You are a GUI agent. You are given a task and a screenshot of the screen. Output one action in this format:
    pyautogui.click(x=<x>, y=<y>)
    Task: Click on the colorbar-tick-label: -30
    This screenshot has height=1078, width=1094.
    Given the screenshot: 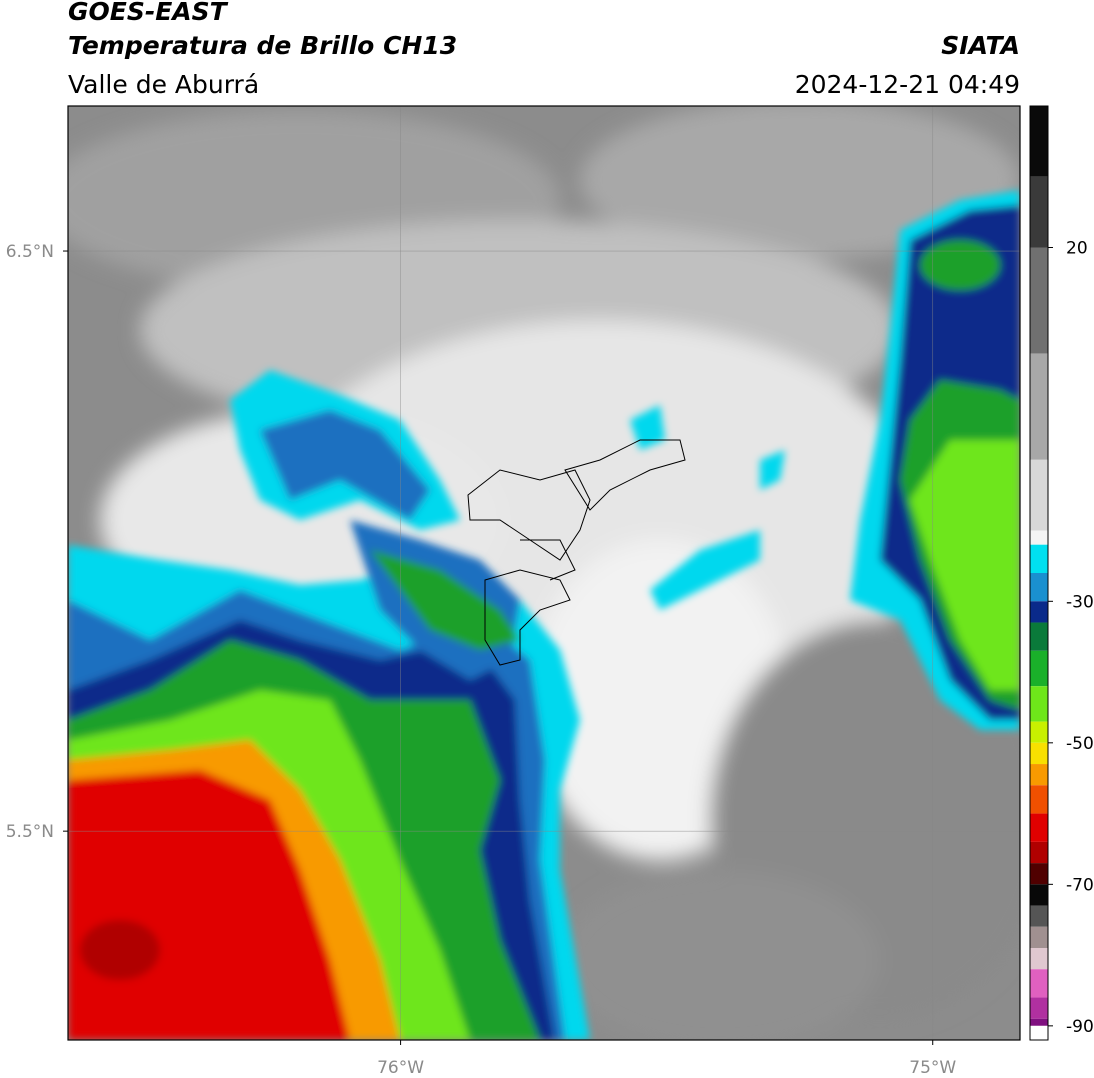 What is the action you would take?
    pyautogui.click(x=1080, y=602)
    